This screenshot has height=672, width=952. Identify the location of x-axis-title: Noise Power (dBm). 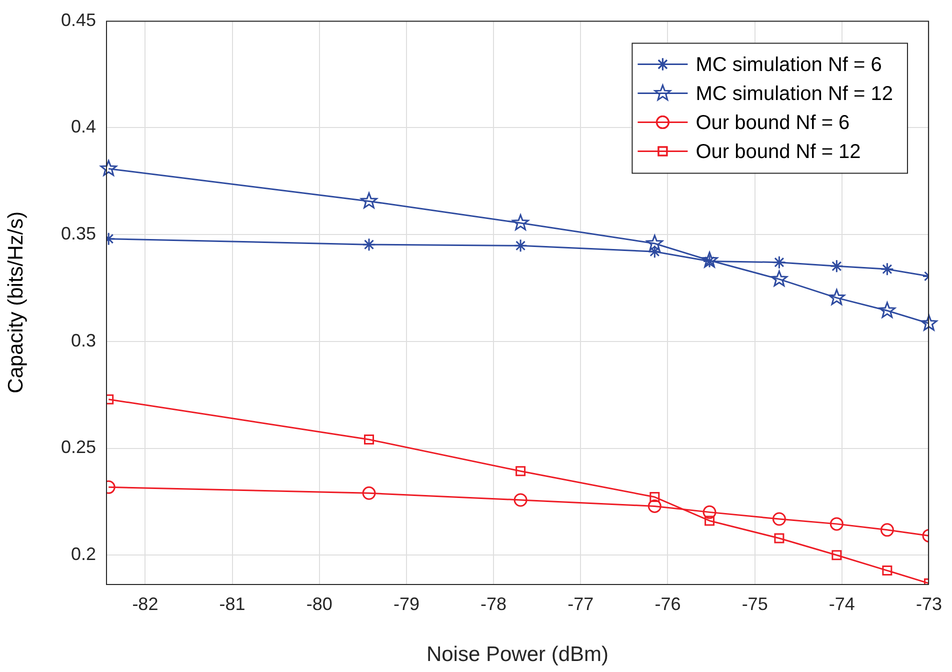
(517, 654).